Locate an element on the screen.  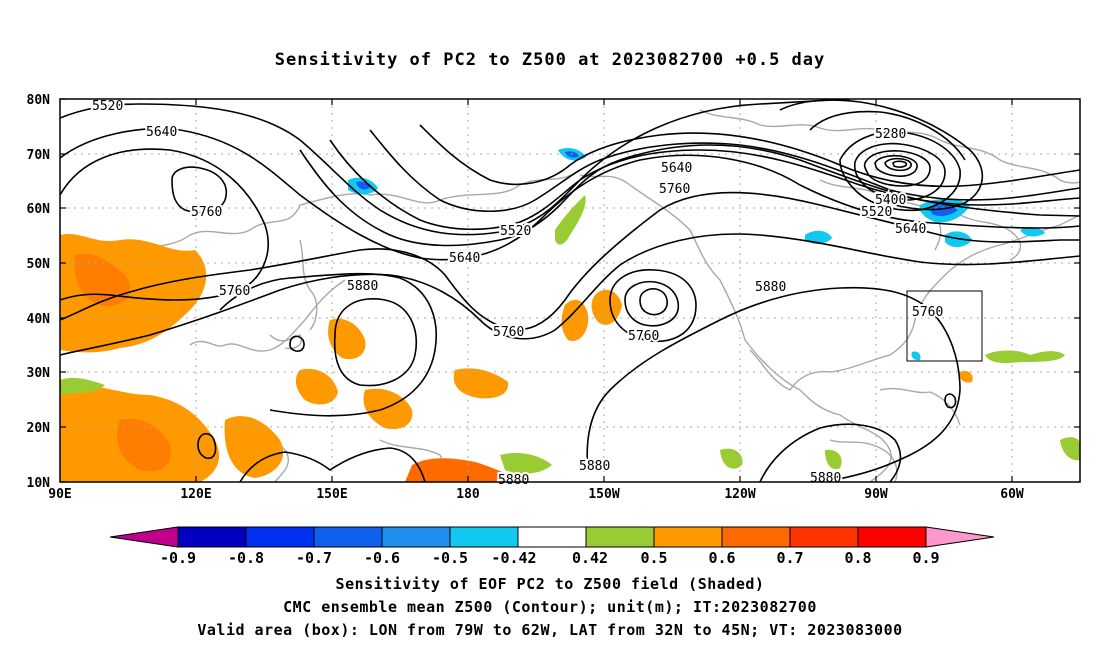
lat-label: 80N is located at coordinates (39, 100).